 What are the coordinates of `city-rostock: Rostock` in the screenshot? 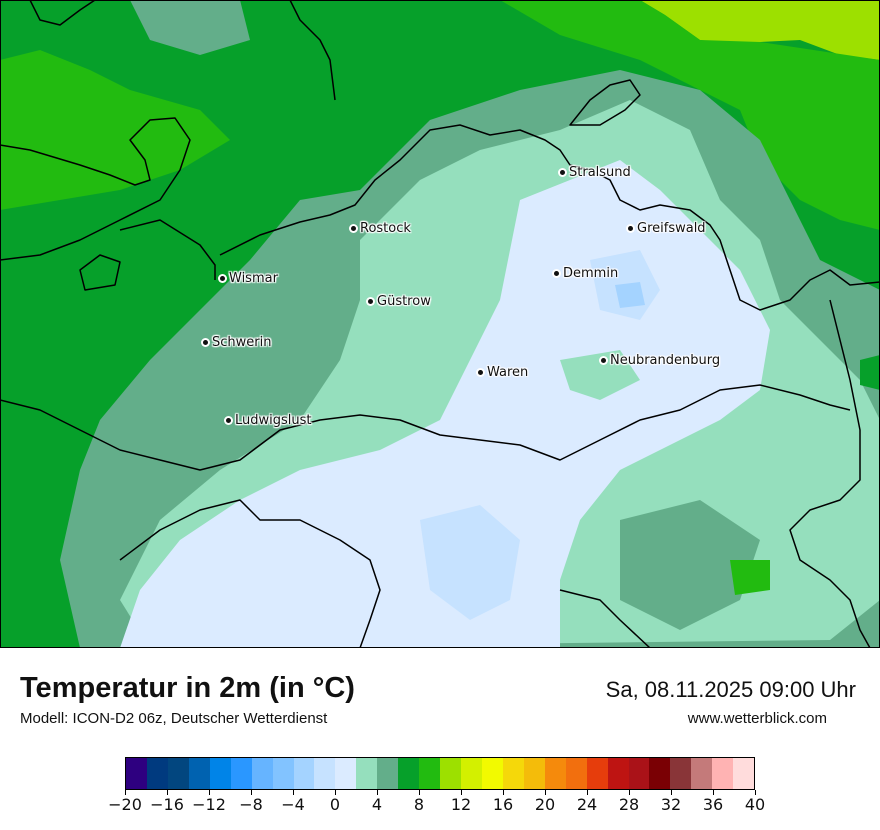 It's located at (381, 228).